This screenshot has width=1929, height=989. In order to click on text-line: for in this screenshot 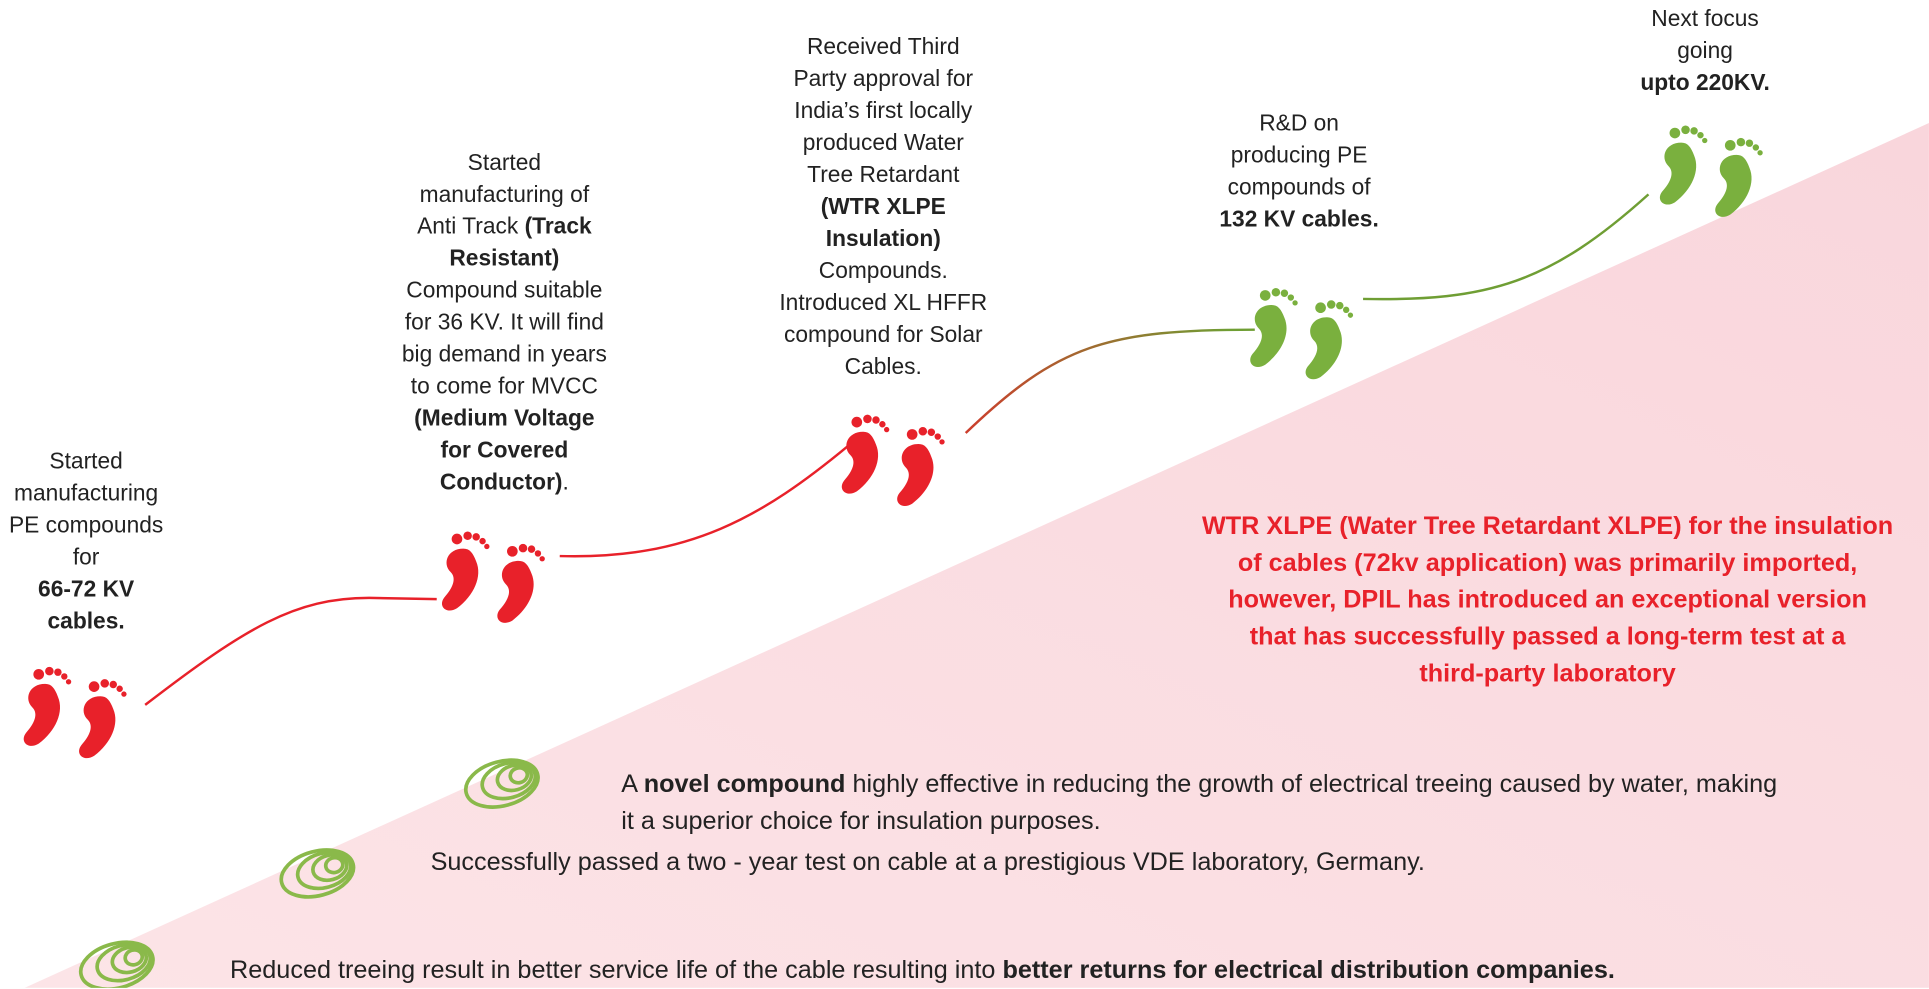, I will do `click(117, 557)`.